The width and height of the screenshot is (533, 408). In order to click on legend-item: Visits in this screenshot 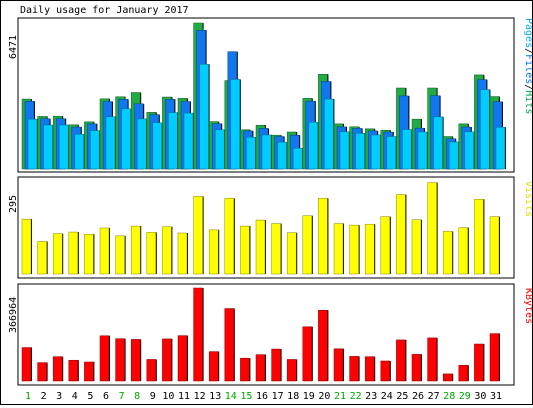, I will do `click(527, 199)`.